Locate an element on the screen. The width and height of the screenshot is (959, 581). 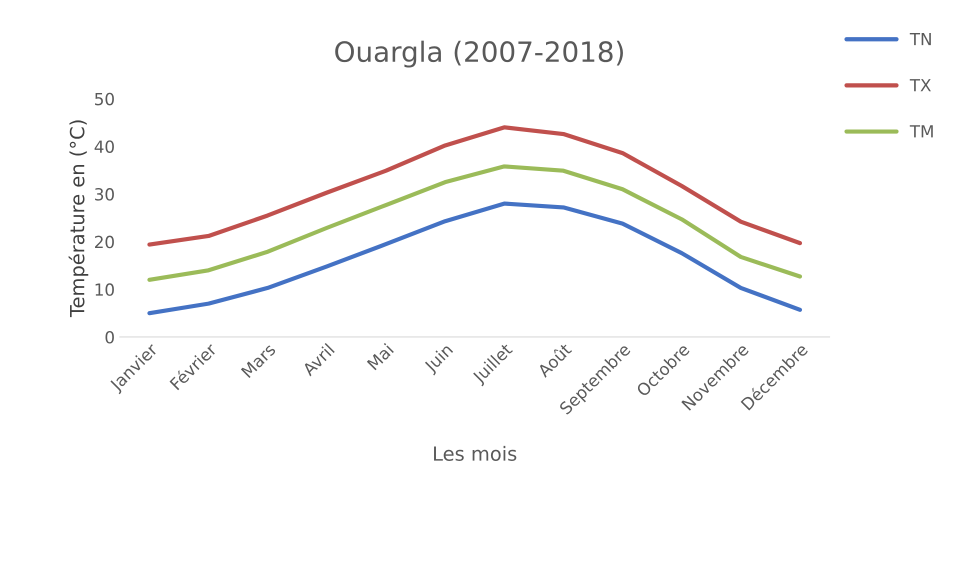
y-tick-label: 20 is located at coordinates (104, 242).